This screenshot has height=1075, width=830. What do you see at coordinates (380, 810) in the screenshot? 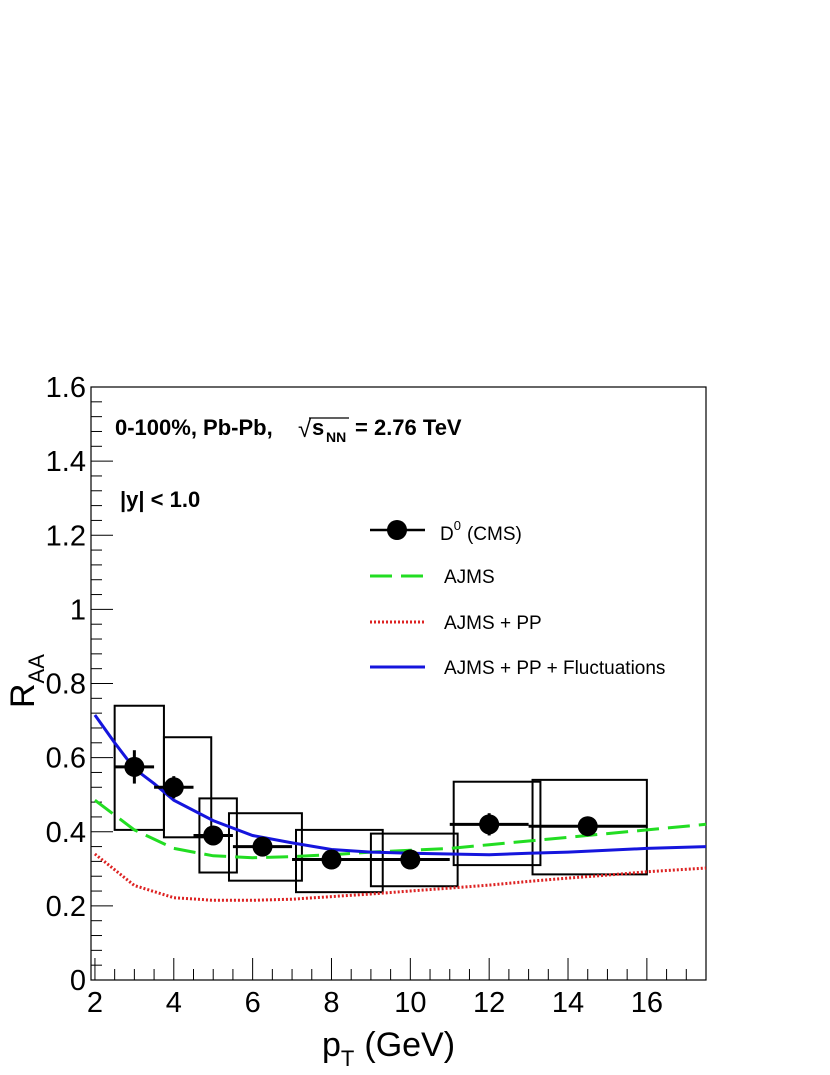
I see `data-markers` at bounding box center [380, 810].